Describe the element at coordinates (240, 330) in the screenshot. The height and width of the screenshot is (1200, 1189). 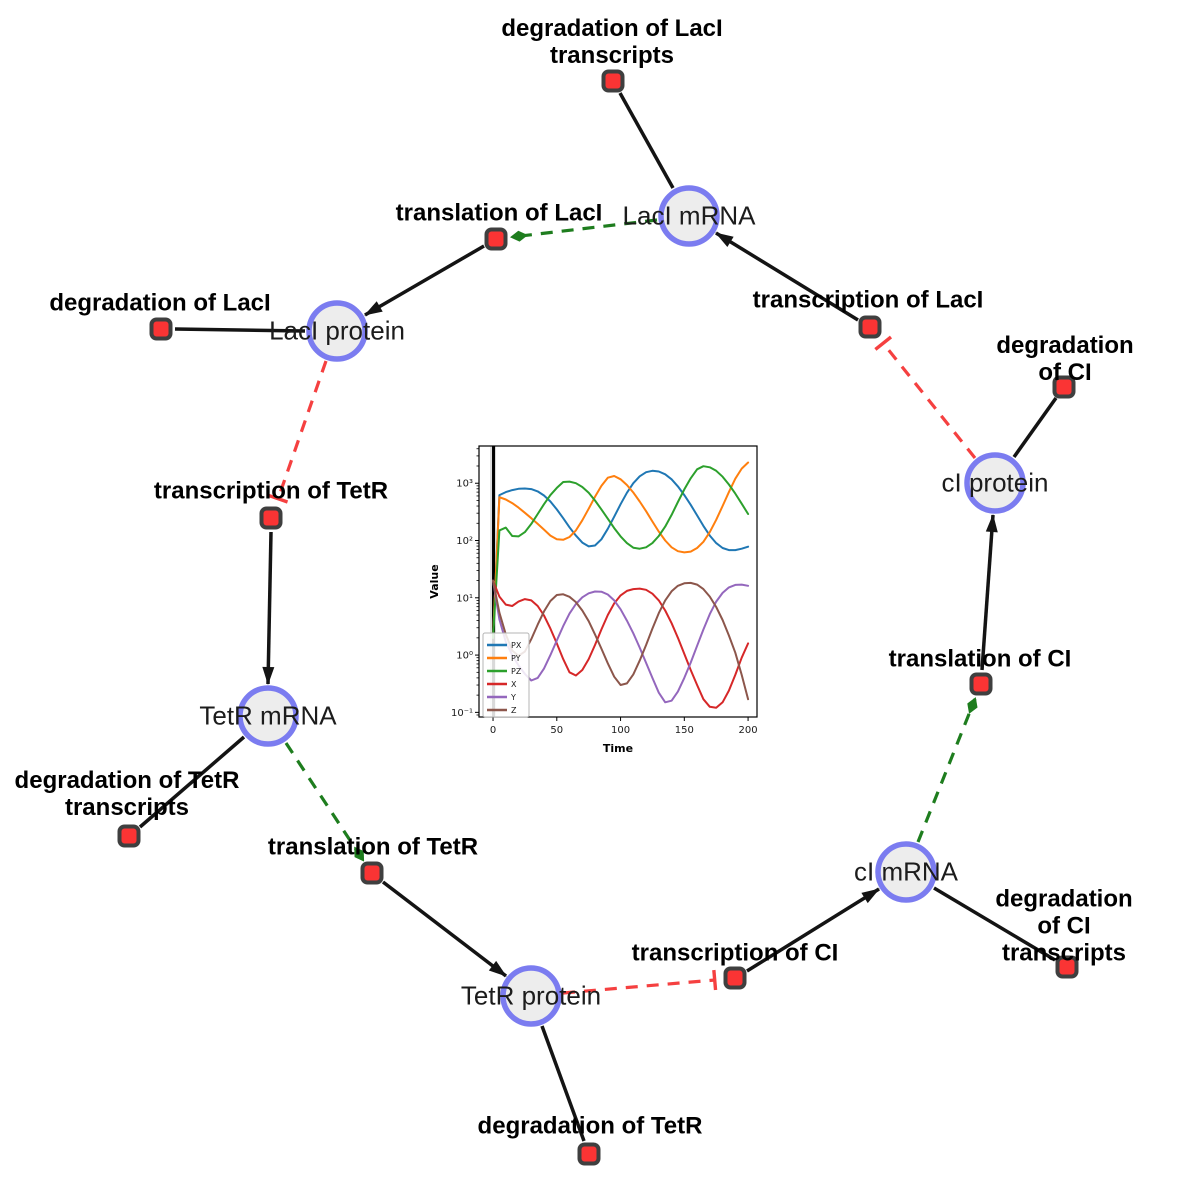
I see `edge-lacI-protein-to-degradation` at that location.